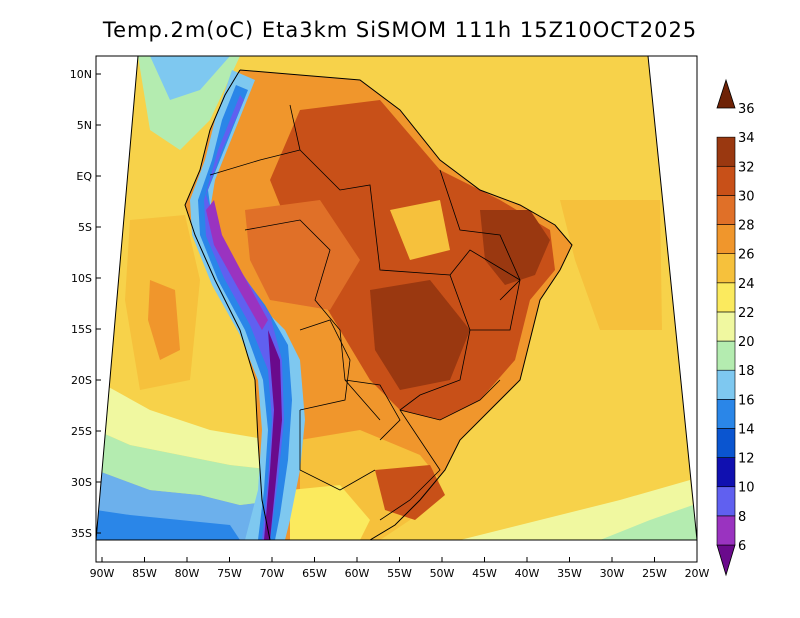 The width and height of the screenshot is (800, 618). What do you see at coordinates (164, 320) in the screenshot?
I see `pacific-hot-patch` at bounding box center [164, 320].